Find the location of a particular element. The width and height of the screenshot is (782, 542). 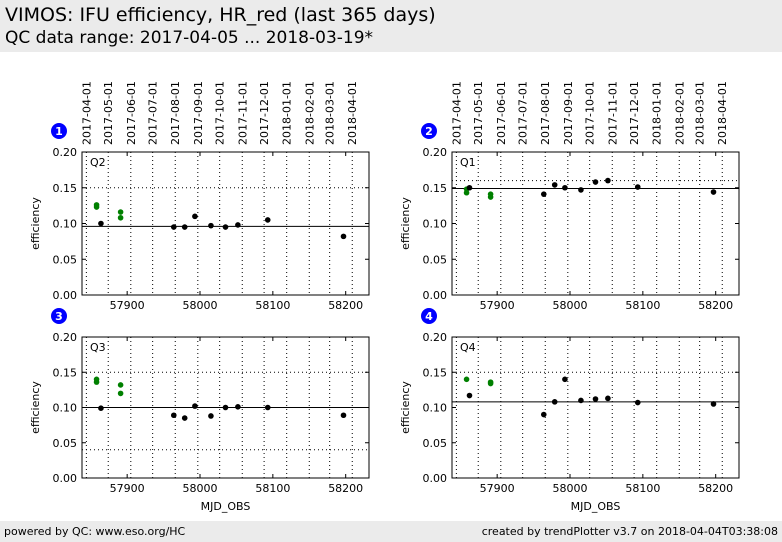

footer-credit: powered by QC: www.eso.org/HC is located at coordinates (95, 531).